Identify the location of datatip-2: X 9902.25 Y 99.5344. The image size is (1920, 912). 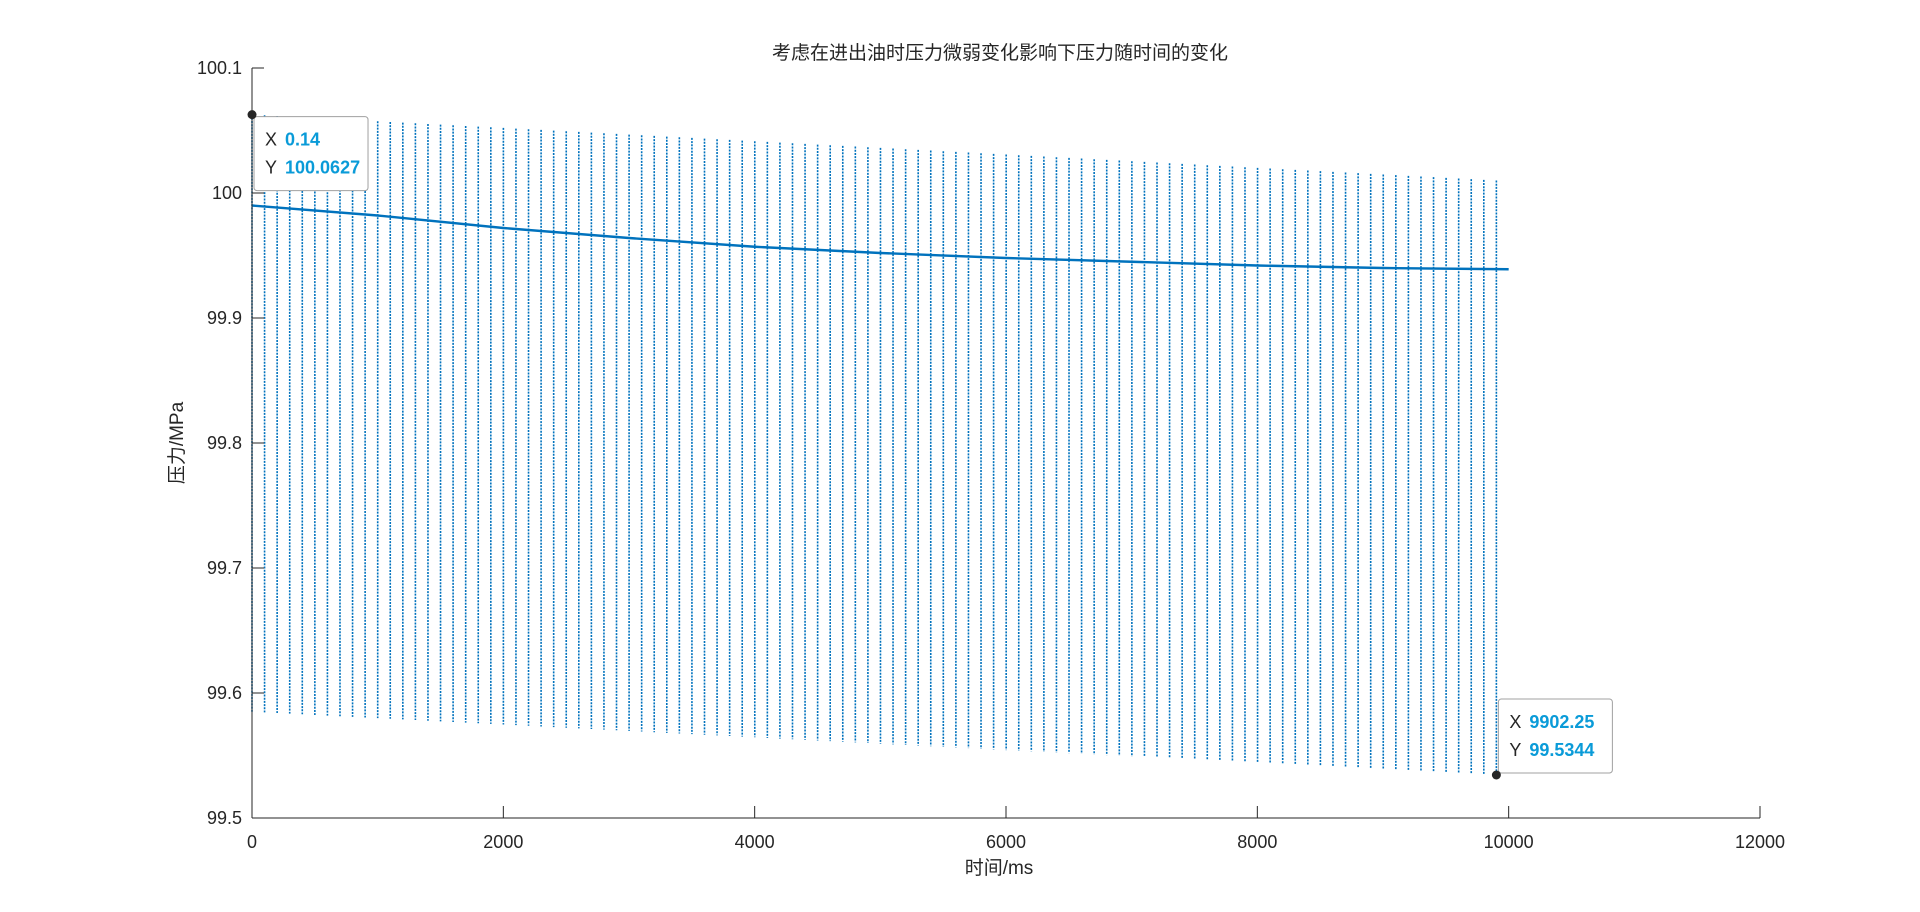
(1552, 739).